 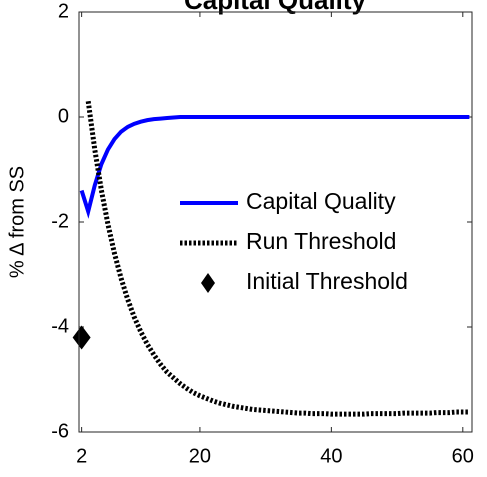 I want to click on y-tick-label: -6, so click(x=60, y=431).